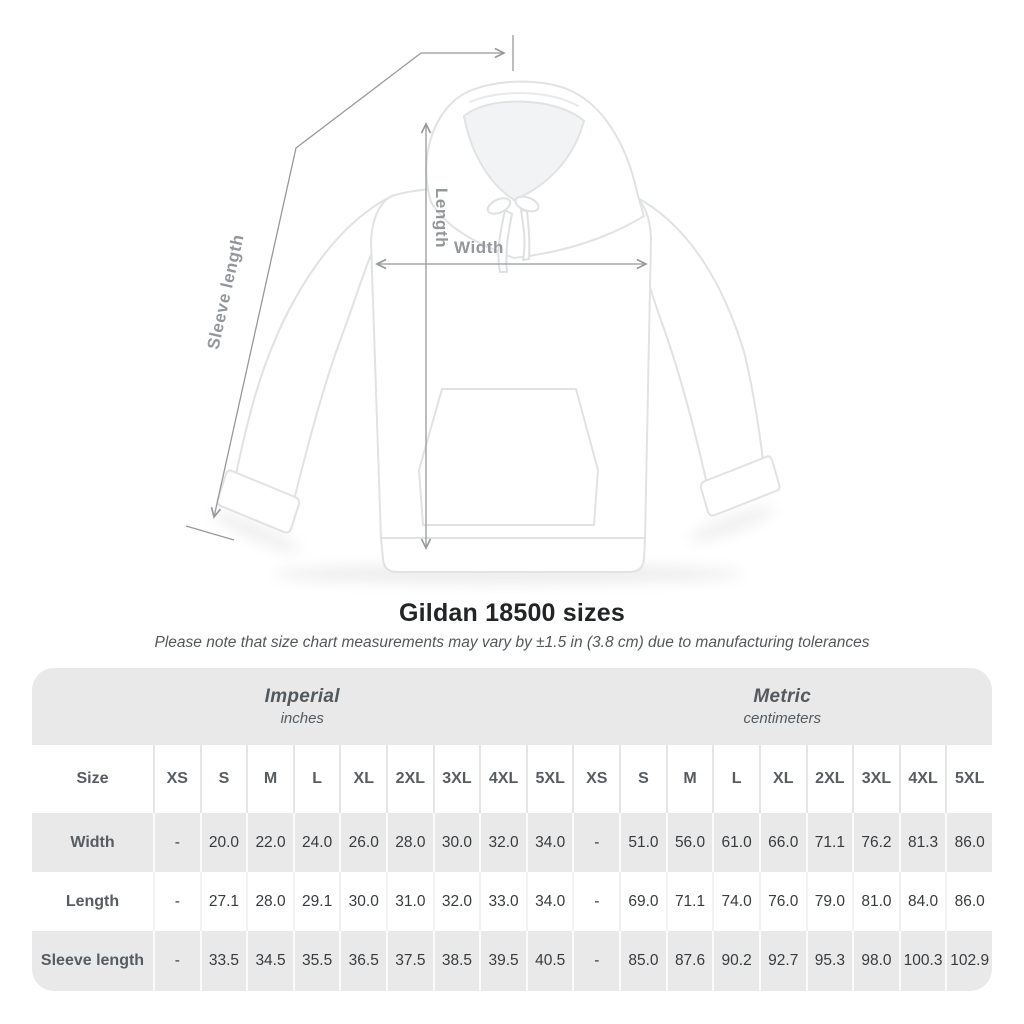  I want to click on value-cell: 33.5, so click(223, 961).